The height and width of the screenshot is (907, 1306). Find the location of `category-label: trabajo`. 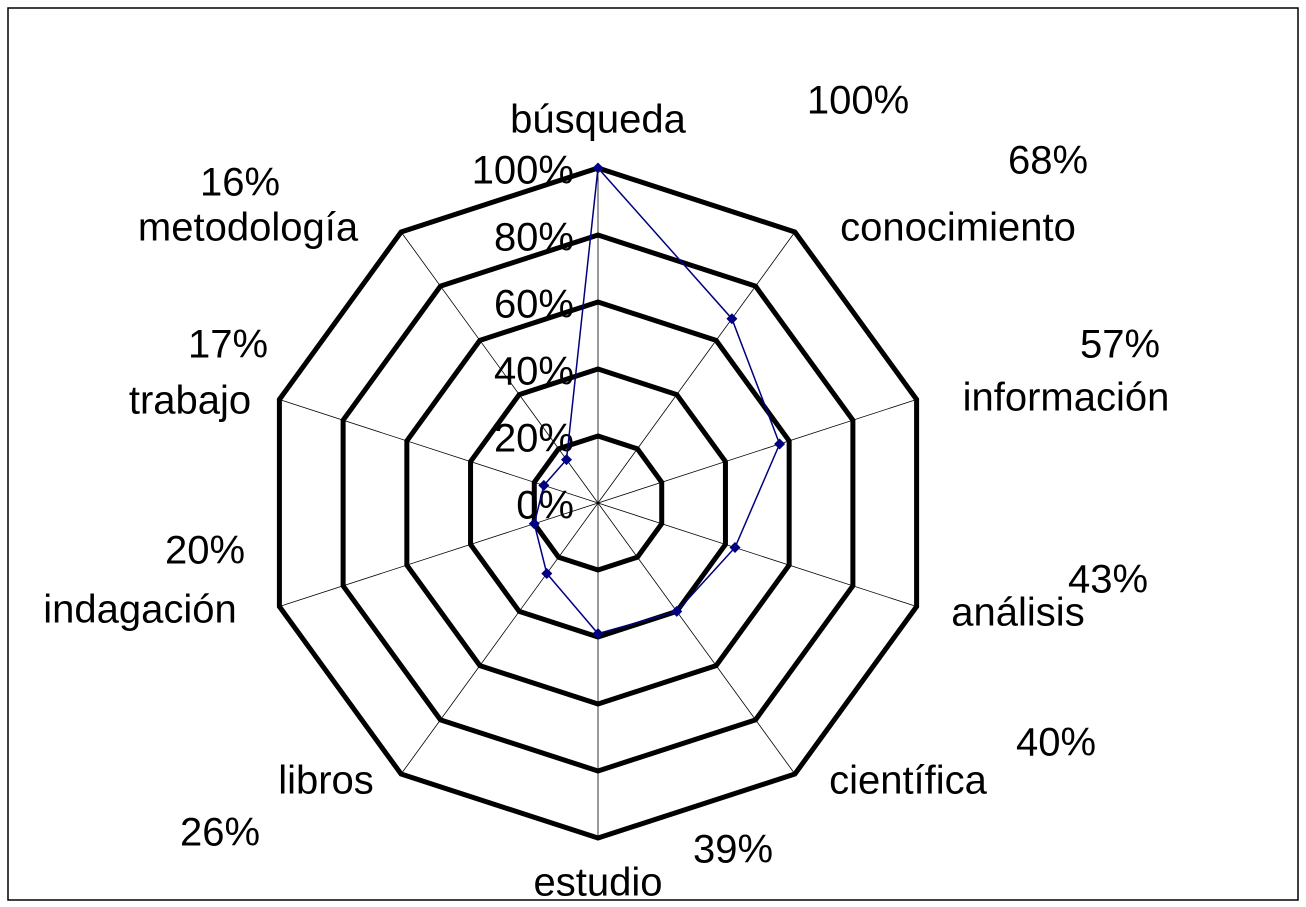

category-label: trabajo is located at coordinates (190, 401).